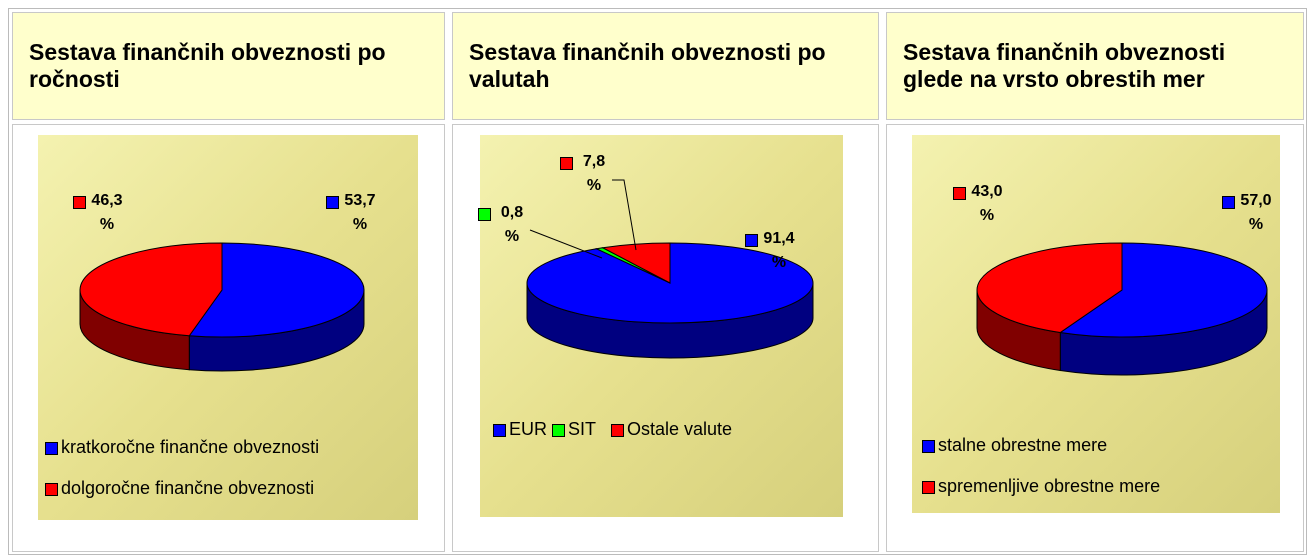 This screenshot has width=1311, height=557. Describe the element at coordinates (207, 65) in the screenshot. I see `chart-title: Sestava finančnih obveznosti po ročnosti` at that location.